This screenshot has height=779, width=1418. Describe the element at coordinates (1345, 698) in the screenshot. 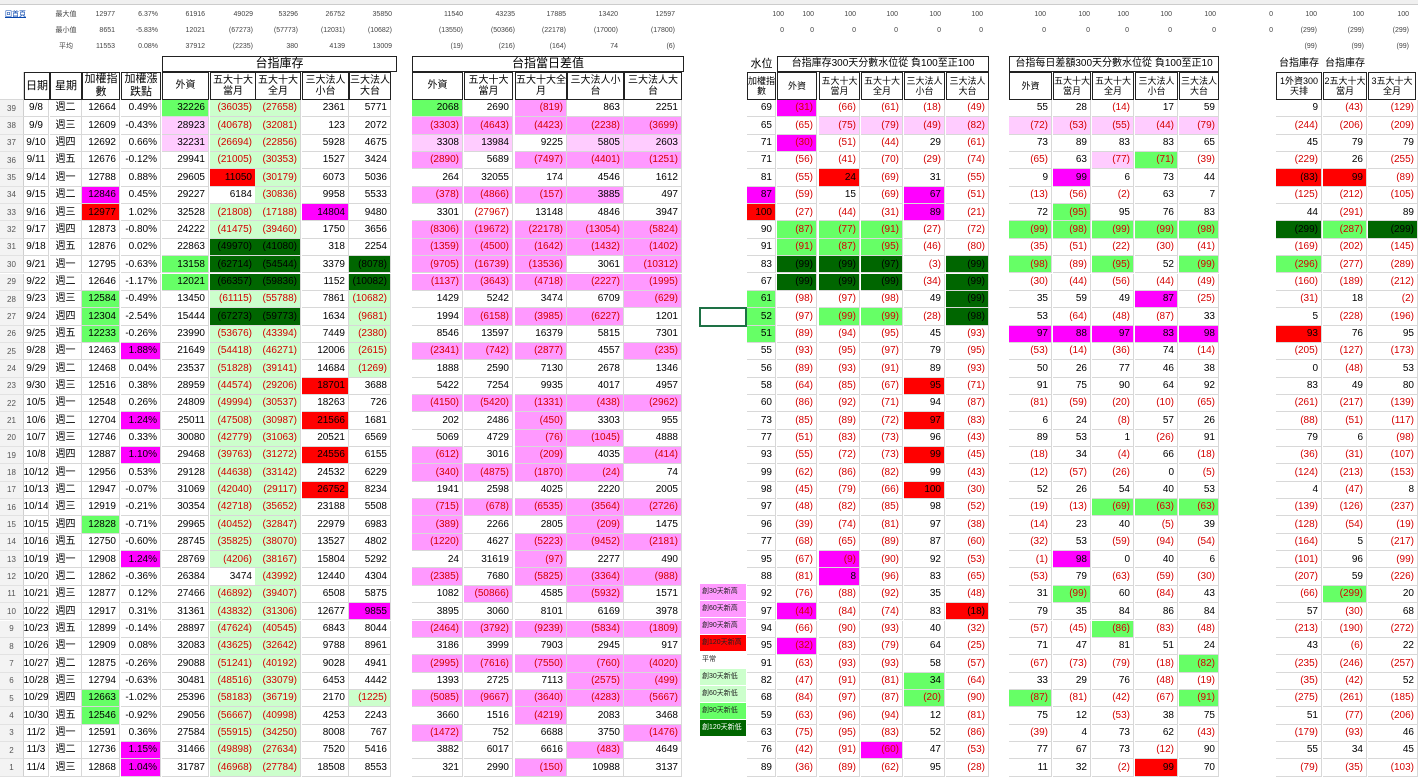

I see `rank-cell: (261)` at that location.